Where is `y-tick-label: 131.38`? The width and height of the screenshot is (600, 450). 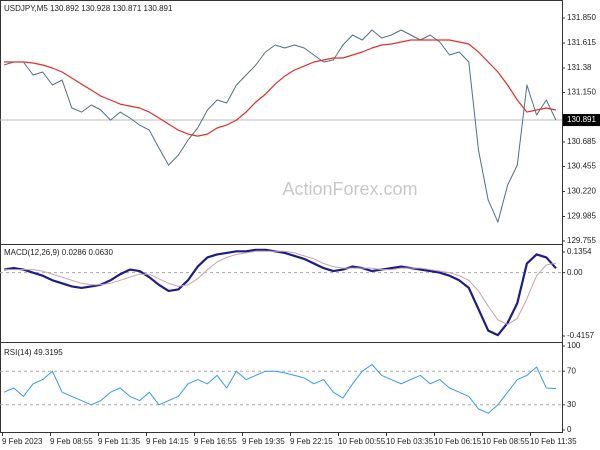
y-tick-label: 131.38 is located at coordinates (579, 67).